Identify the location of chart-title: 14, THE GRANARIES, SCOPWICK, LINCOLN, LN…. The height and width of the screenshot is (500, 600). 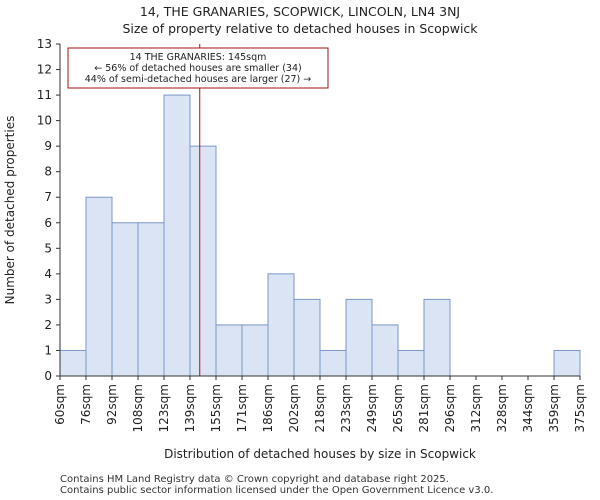
(300, 11).